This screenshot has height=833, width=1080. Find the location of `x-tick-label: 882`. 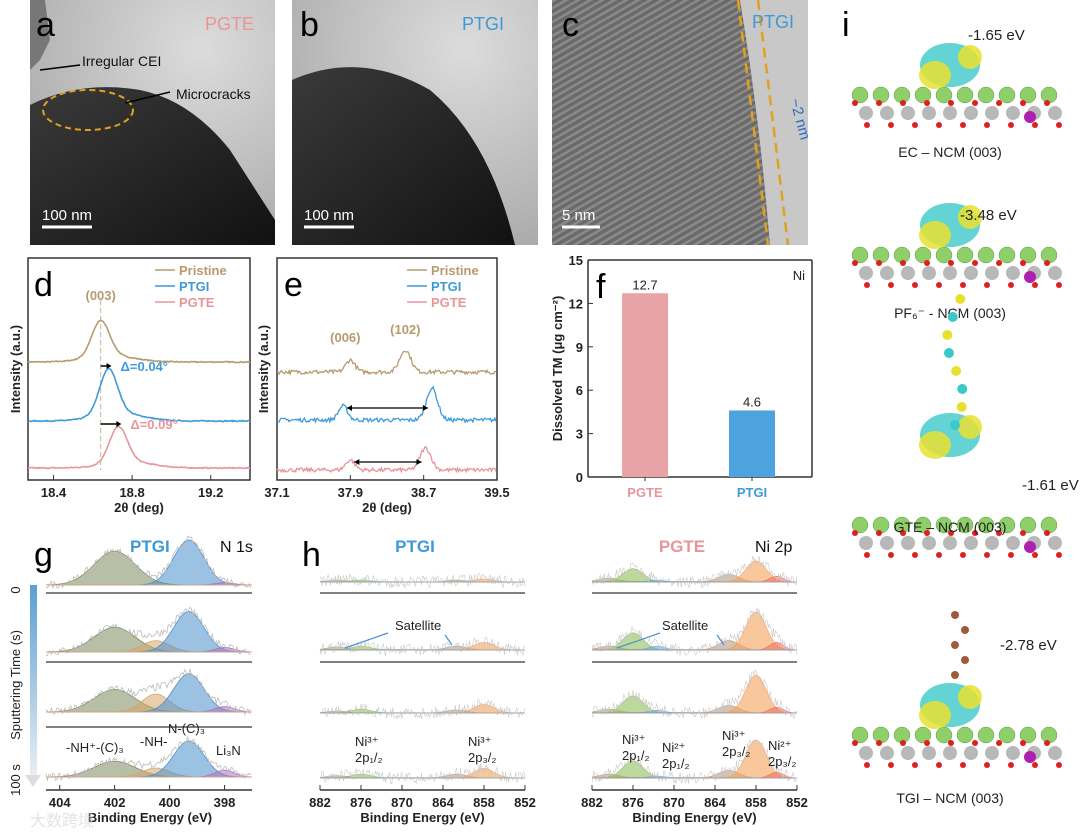

x-tick-label: 882 is located at coordinates (320, 802).